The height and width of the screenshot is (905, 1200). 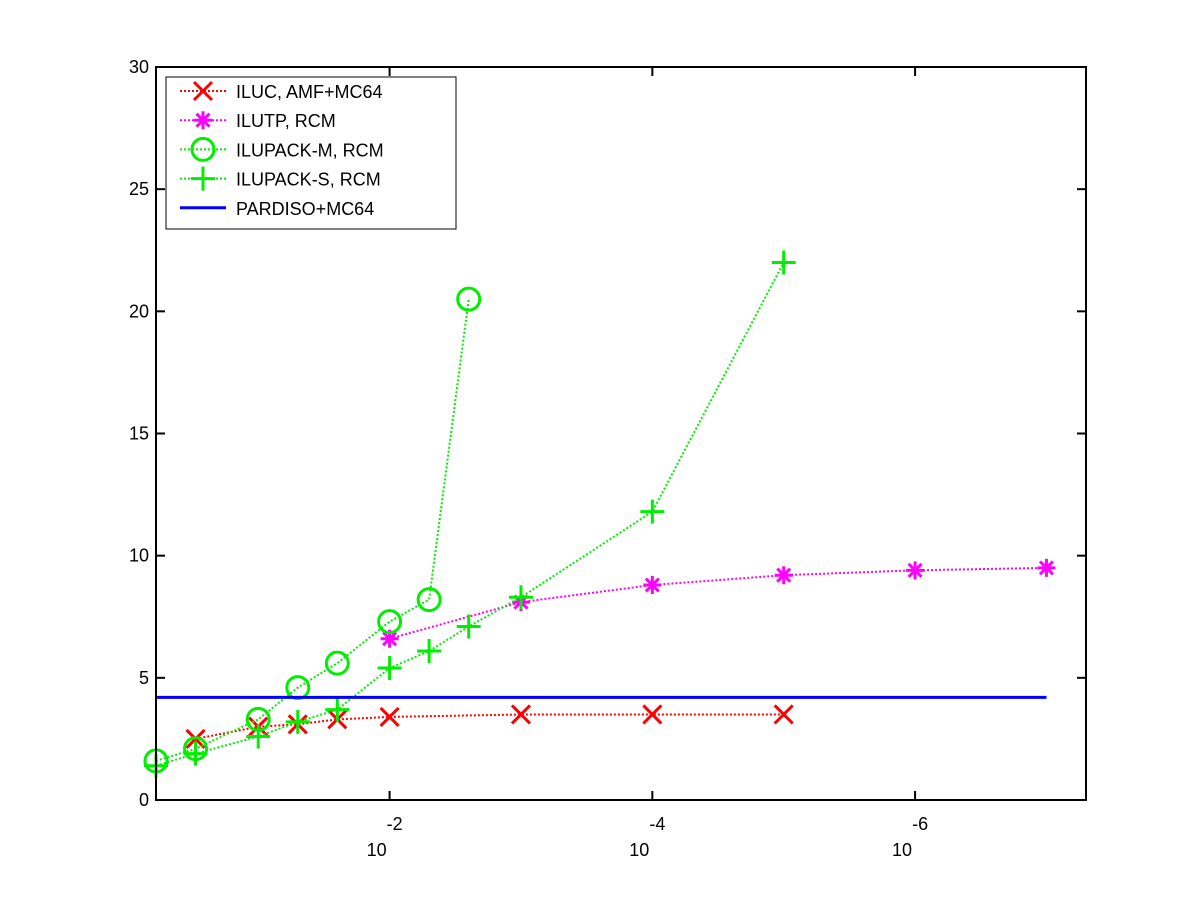 What do you see at coordinates (920, 824) in the screenshot?
I see `x-tick-label-exponent-2: -6` at bounding box center [920, 824].